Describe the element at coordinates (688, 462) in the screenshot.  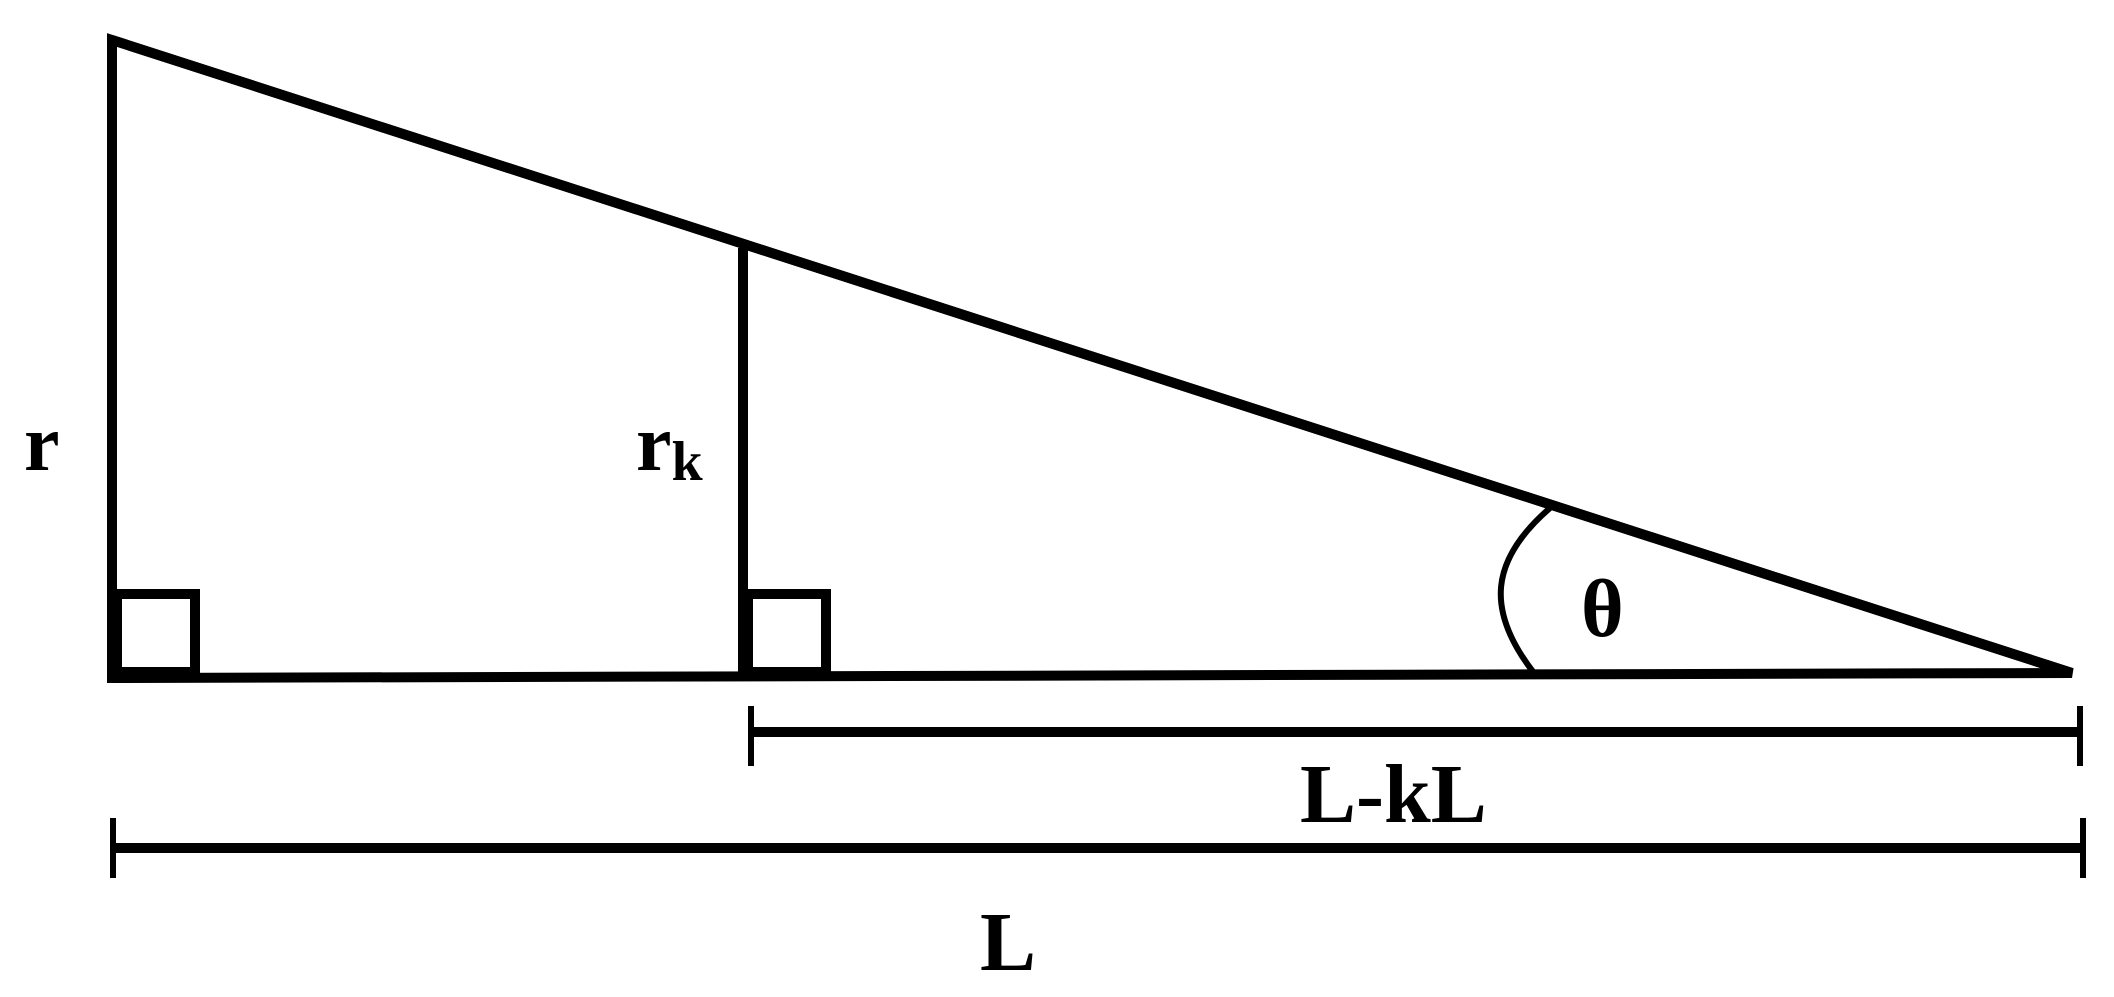
I see `inner-height-label-subscript: k` at that location.